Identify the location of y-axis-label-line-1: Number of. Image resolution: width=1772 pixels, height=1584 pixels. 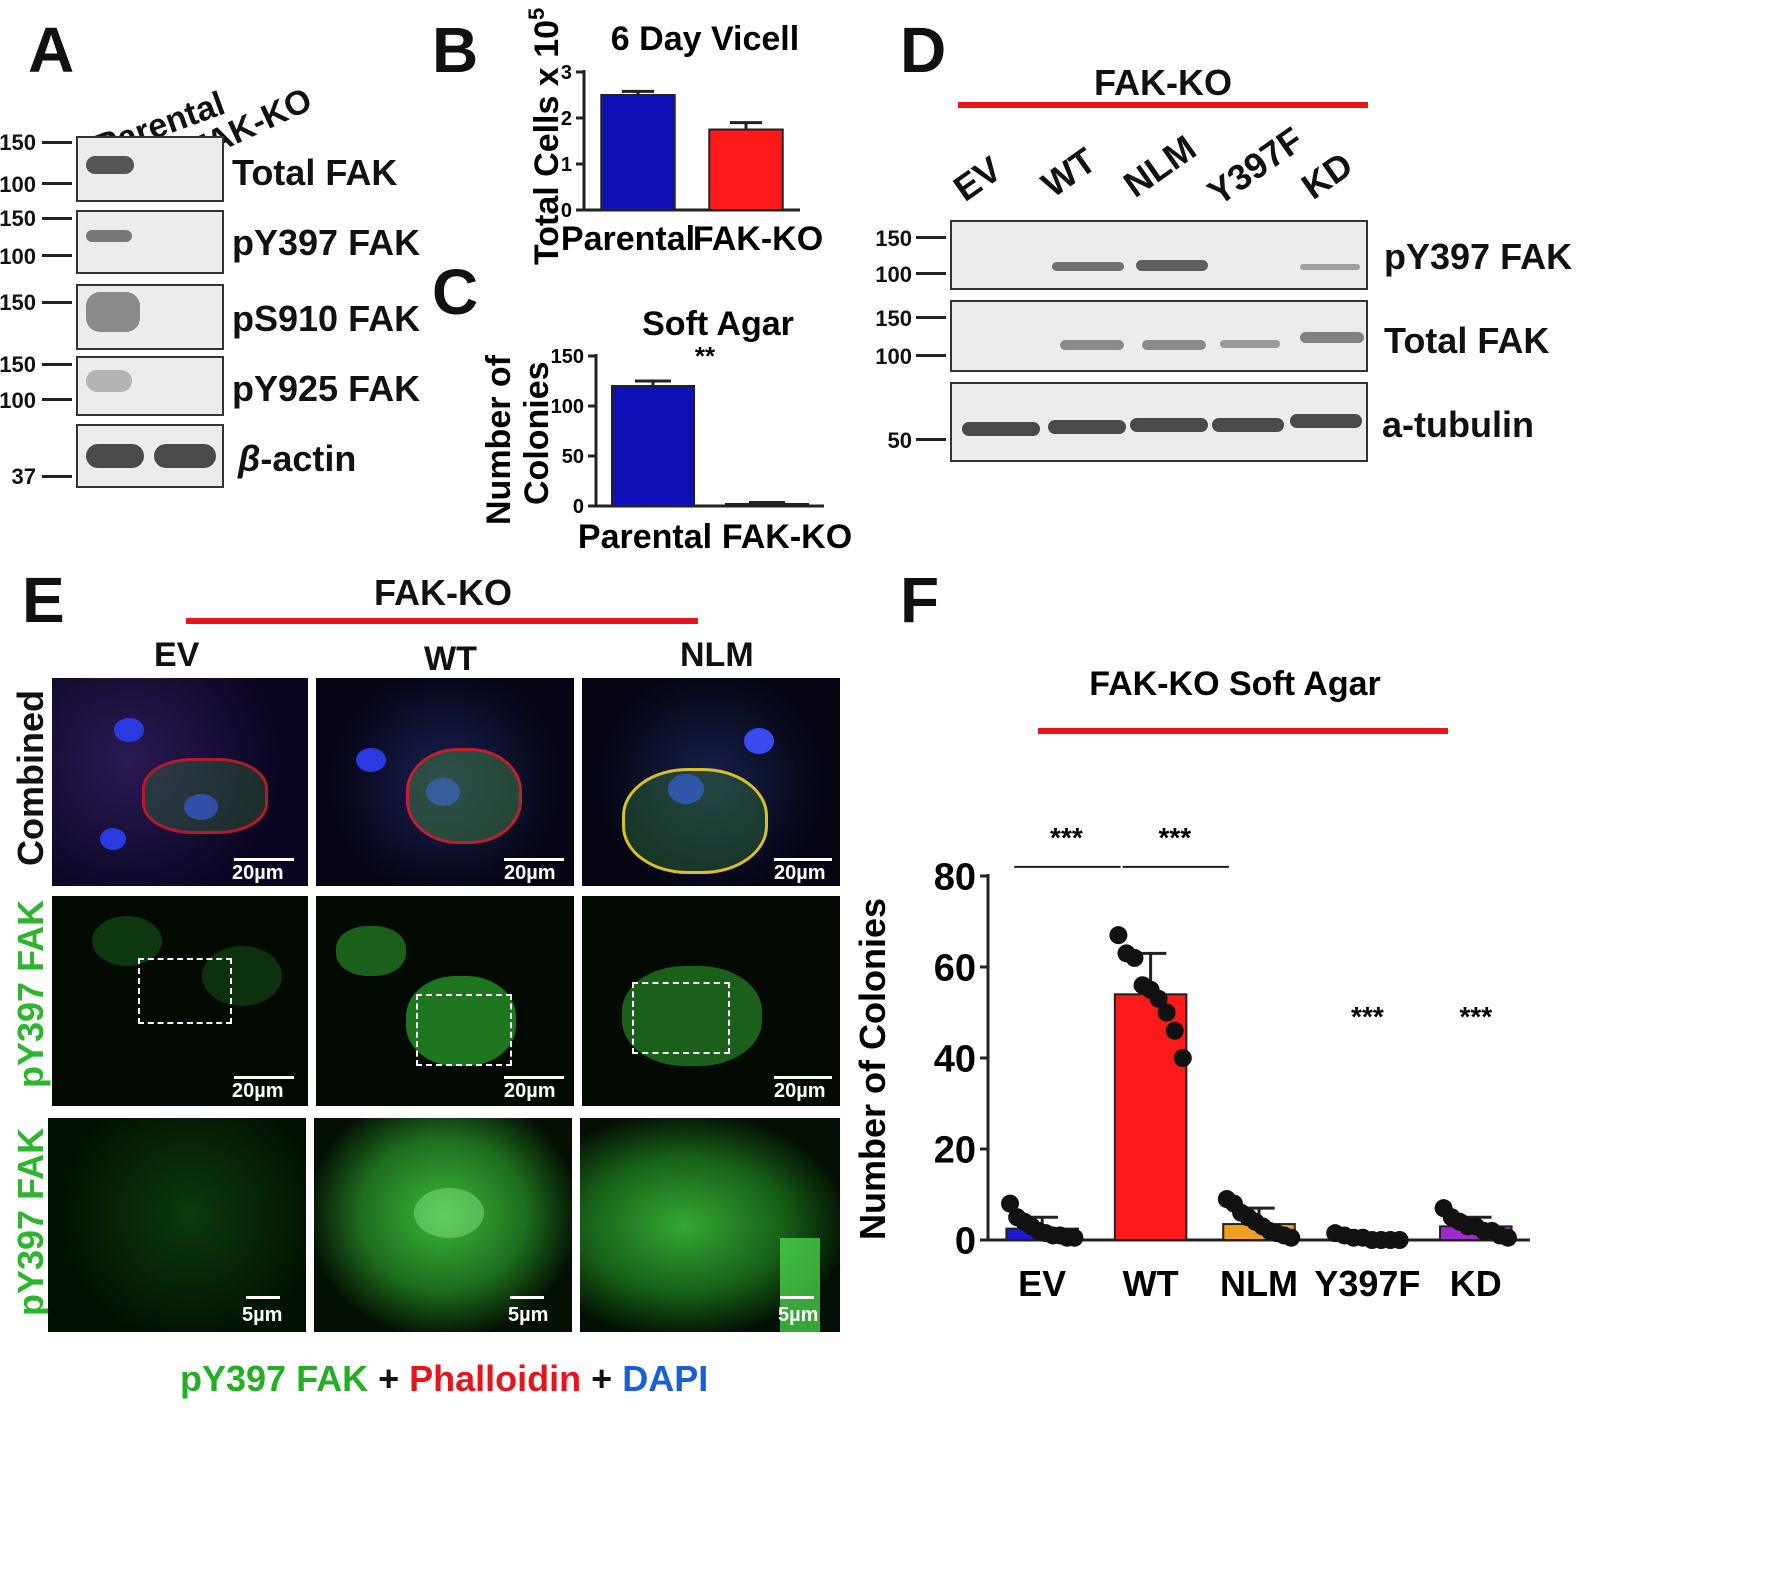
(499, 439).